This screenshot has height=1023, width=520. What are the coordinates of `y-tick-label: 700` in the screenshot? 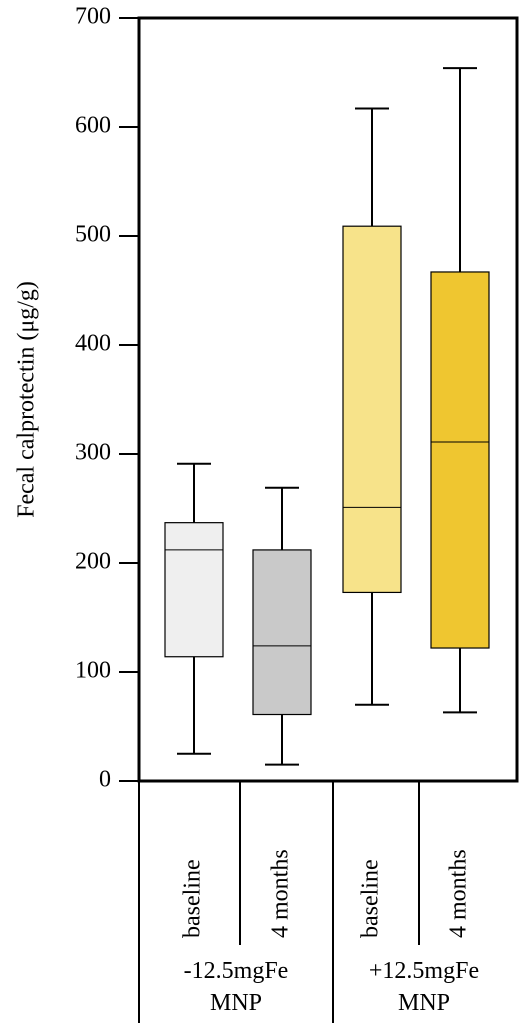 It's located at (93, 17).